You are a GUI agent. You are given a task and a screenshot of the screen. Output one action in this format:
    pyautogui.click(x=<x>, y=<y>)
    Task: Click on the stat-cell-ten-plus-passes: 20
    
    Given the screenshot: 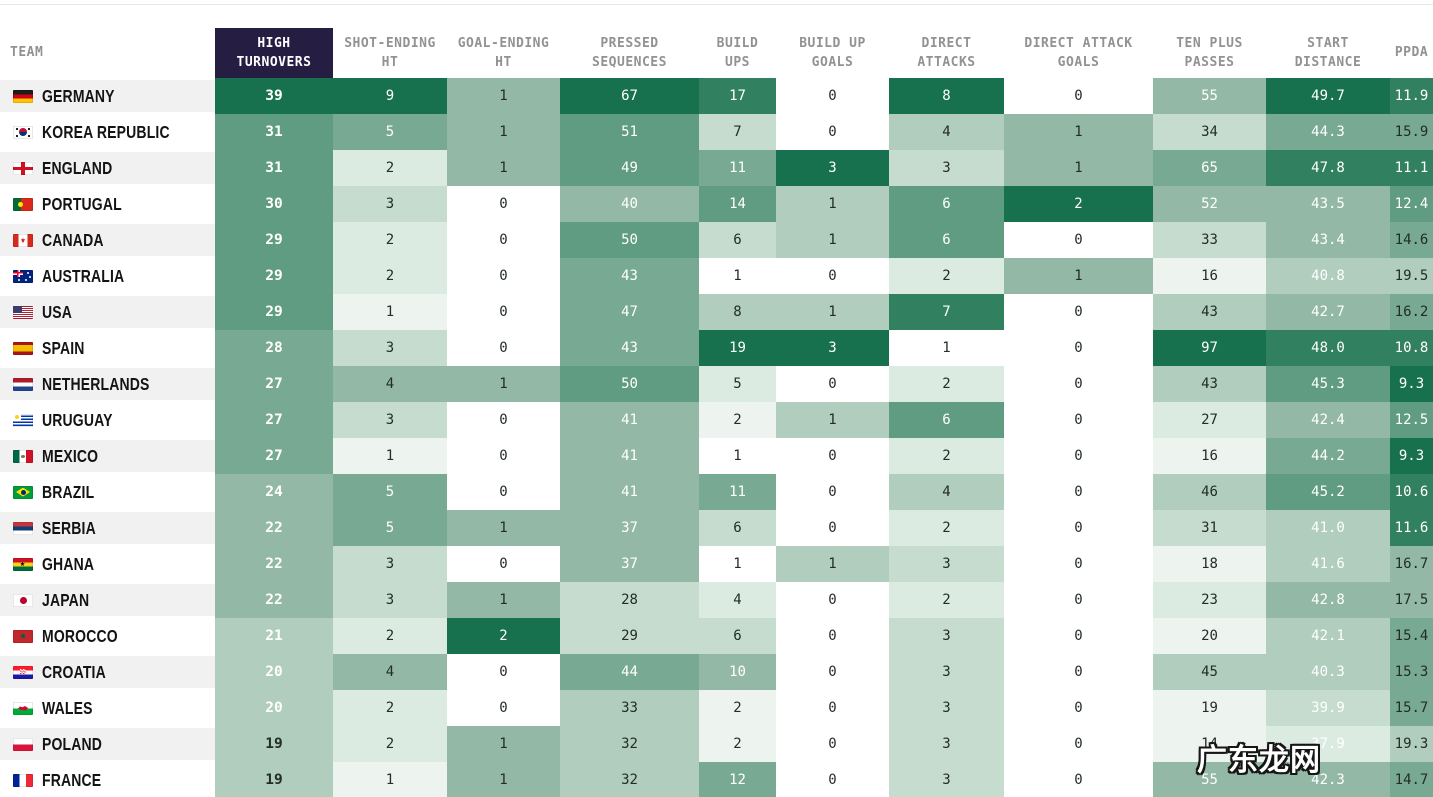 What is the action you would take?
    pyautogui.click(x=1209, y=636)
    